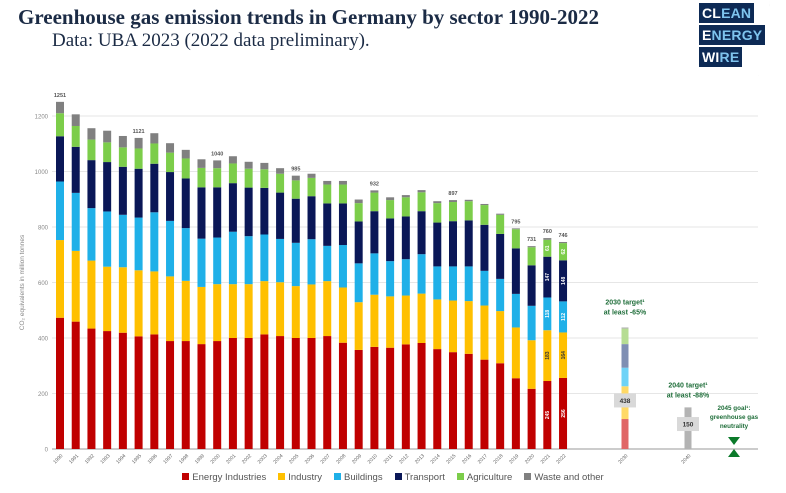 This screenshot has width=786, height=493. I want to click on legend-label: Buildings, so click(363, 477).